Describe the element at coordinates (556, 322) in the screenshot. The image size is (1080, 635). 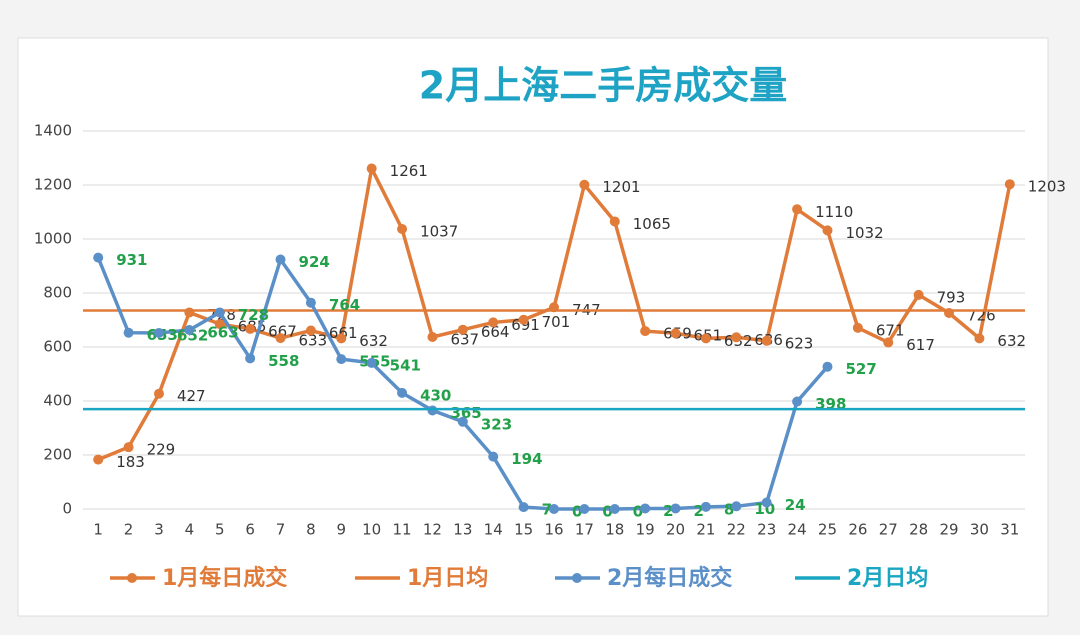
I see `data-label: 701` at that location.